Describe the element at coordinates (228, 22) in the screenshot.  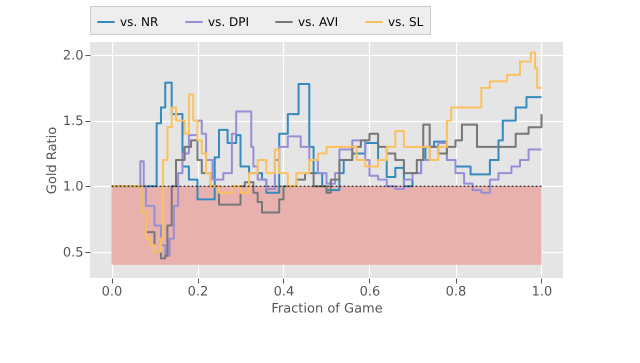
I see `legend-label: vs. DPI` at that location.